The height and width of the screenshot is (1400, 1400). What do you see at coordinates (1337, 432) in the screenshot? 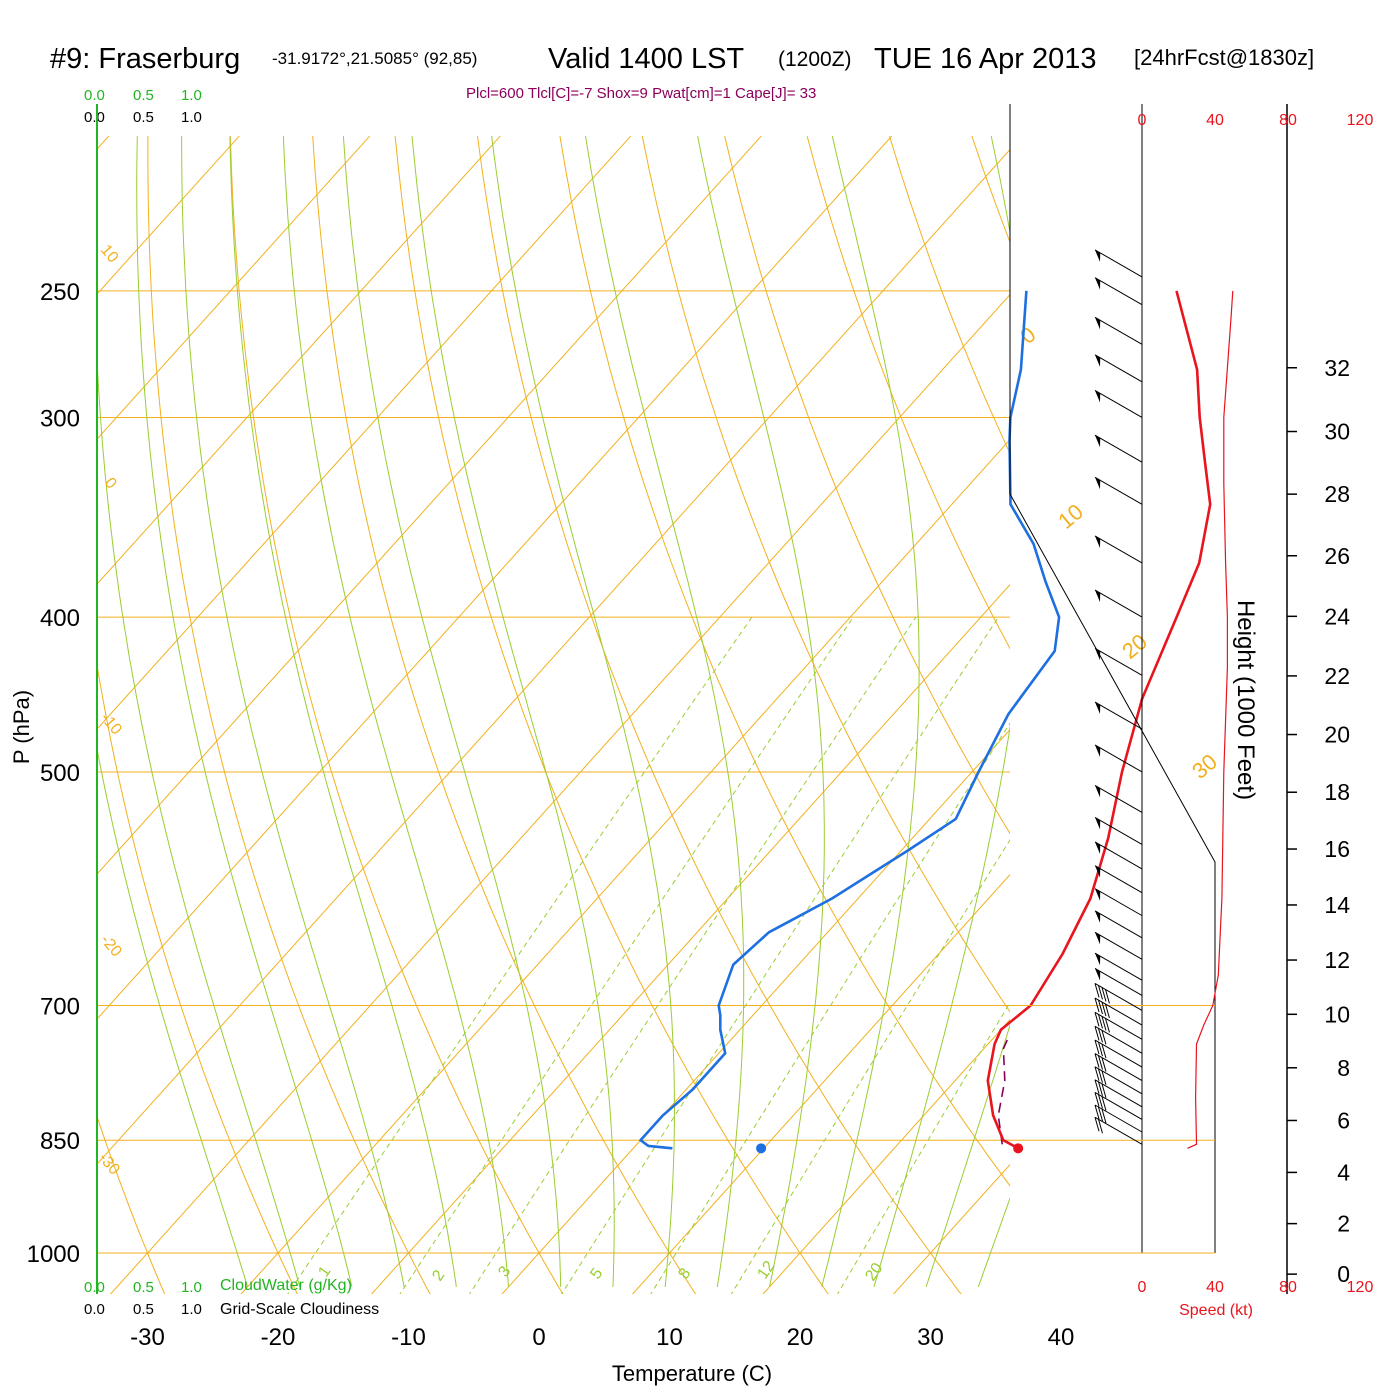
I see `height-tick-label: 30` at bounding box center [1337, 432].